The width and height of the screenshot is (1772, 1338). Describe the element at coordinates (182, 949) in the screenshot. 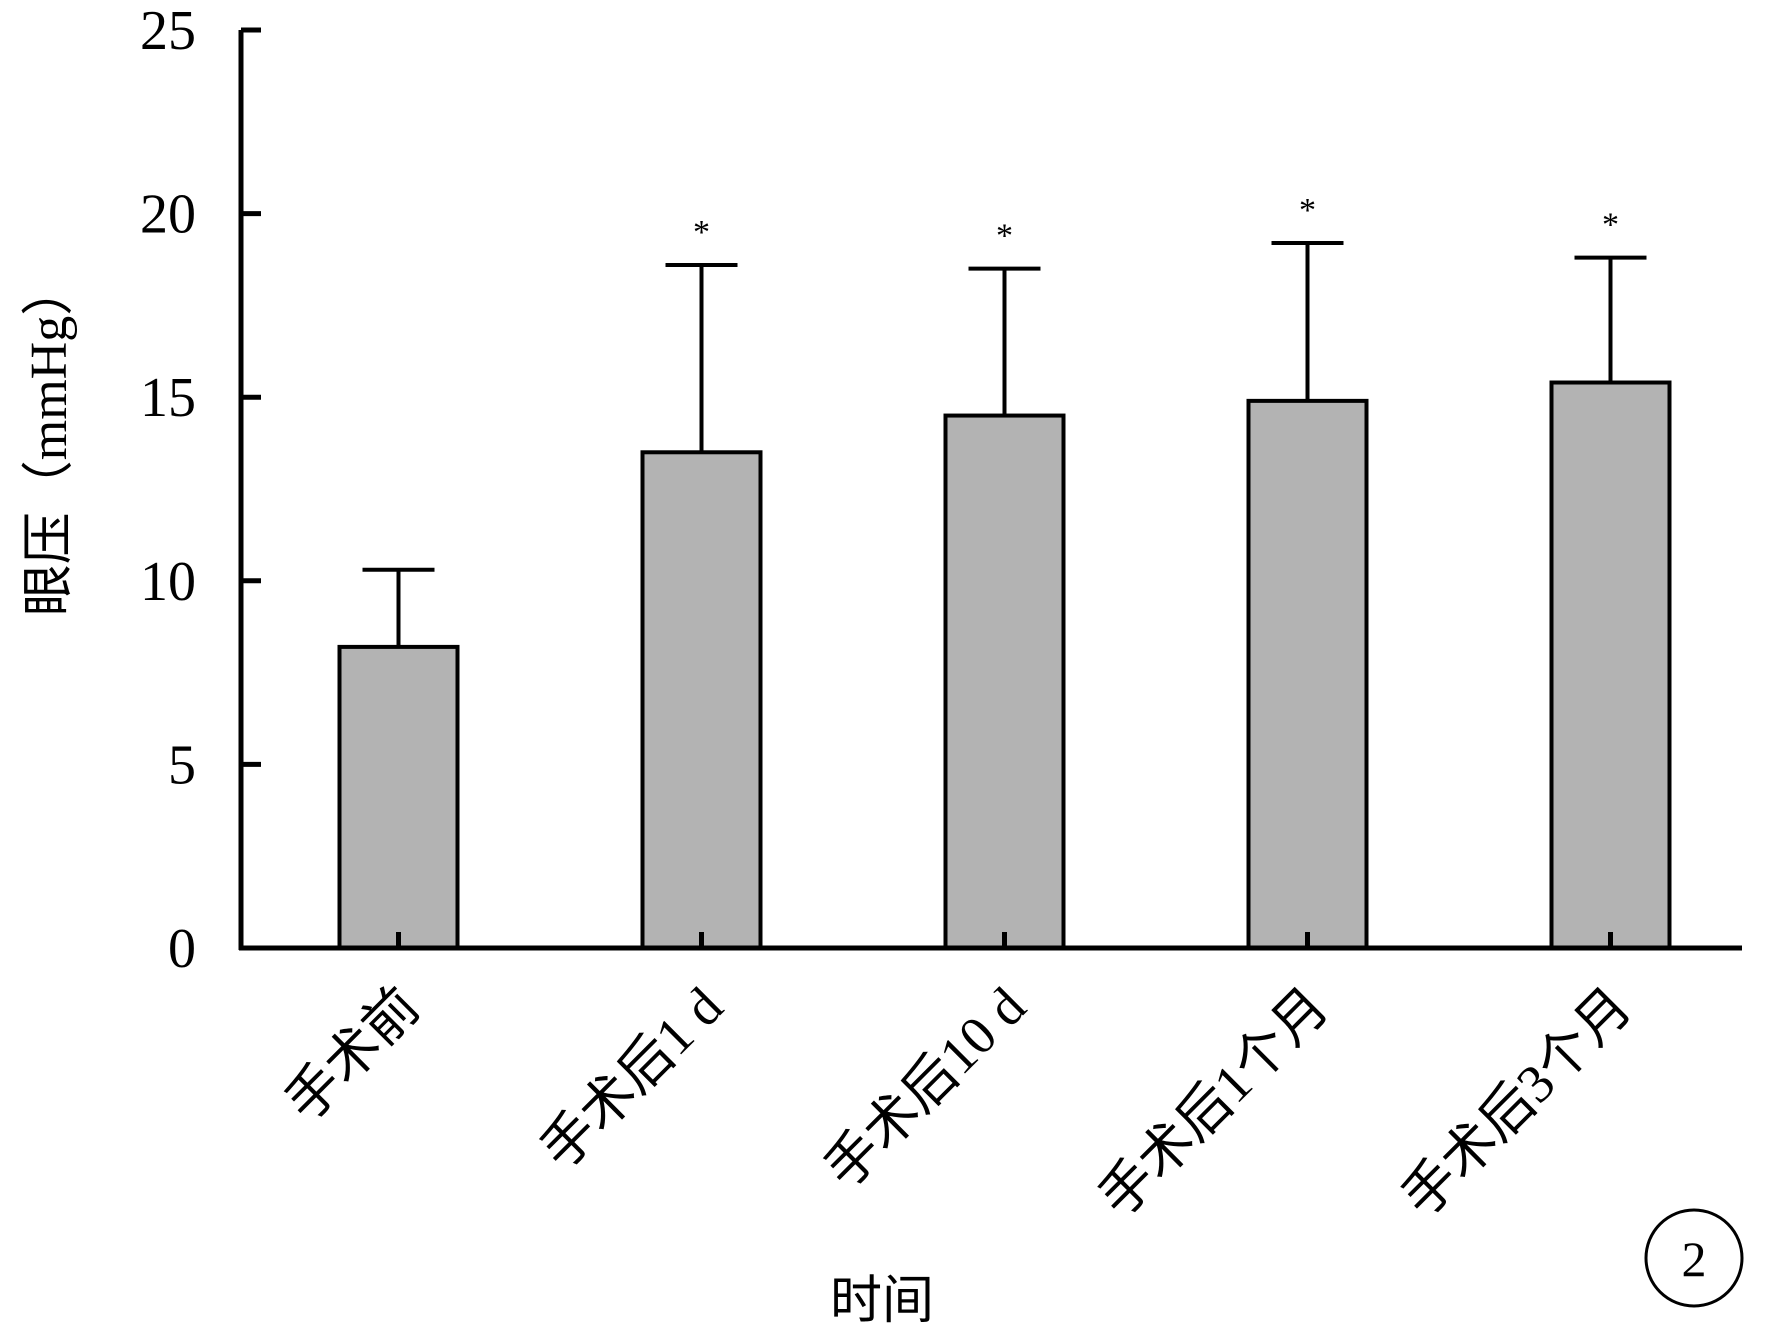

I see `y-tick-label: 0` at that location.